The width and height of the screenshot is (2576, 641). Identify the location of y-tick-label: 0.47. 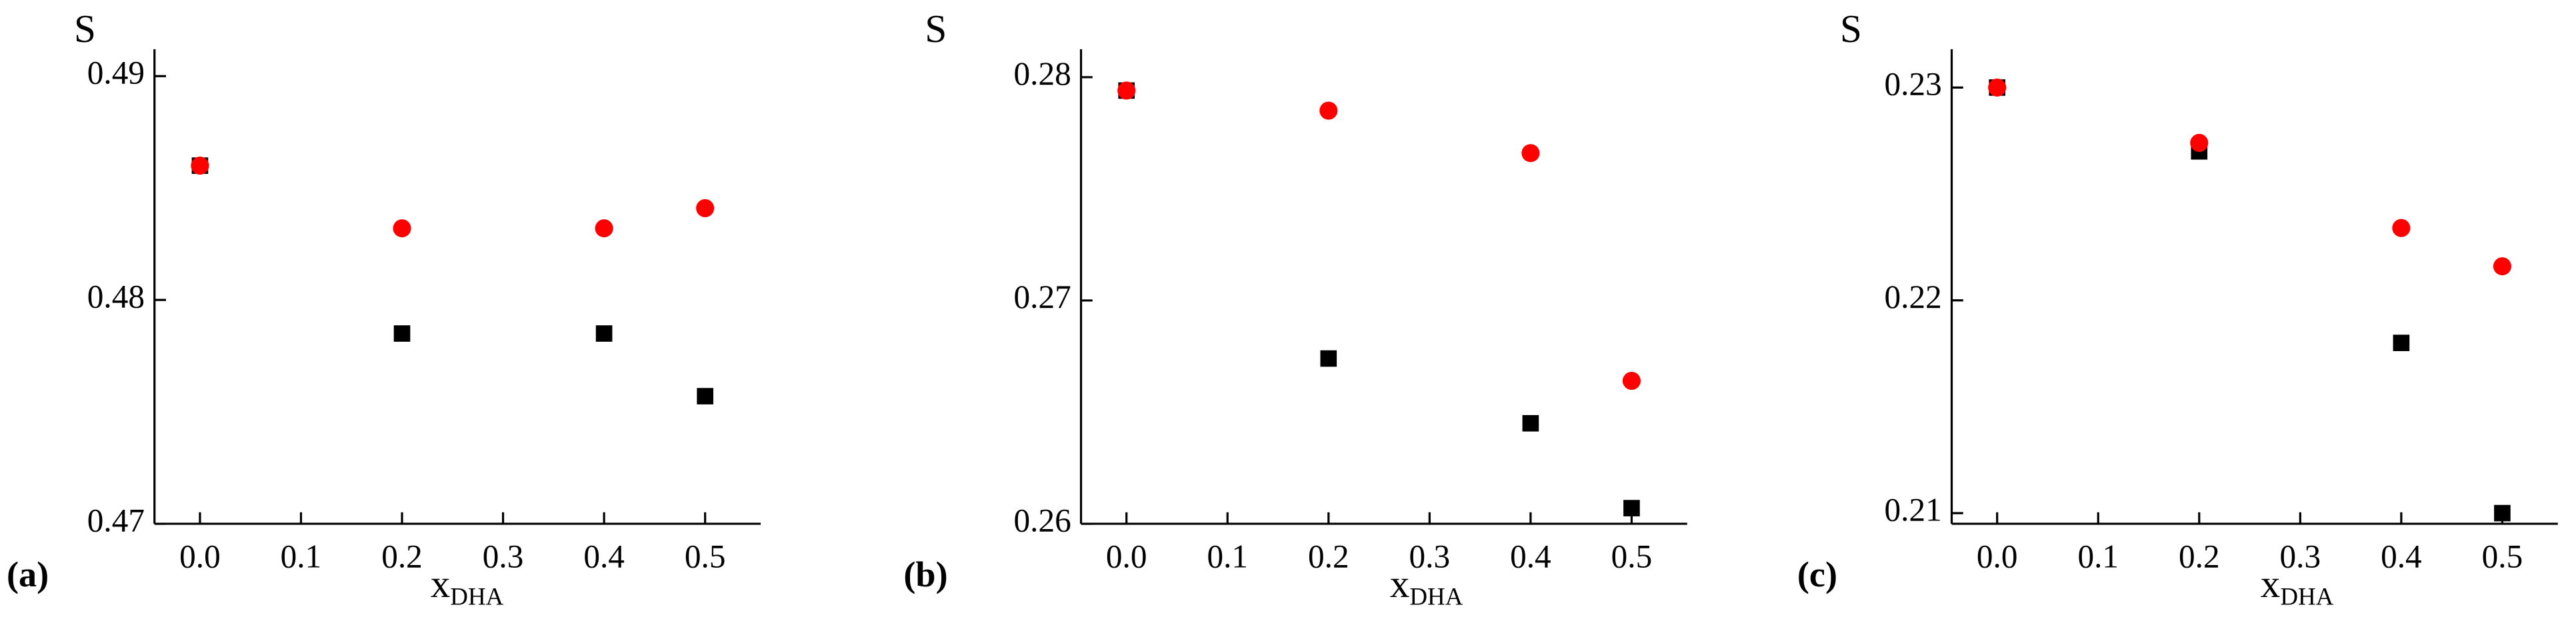
(116, 520).